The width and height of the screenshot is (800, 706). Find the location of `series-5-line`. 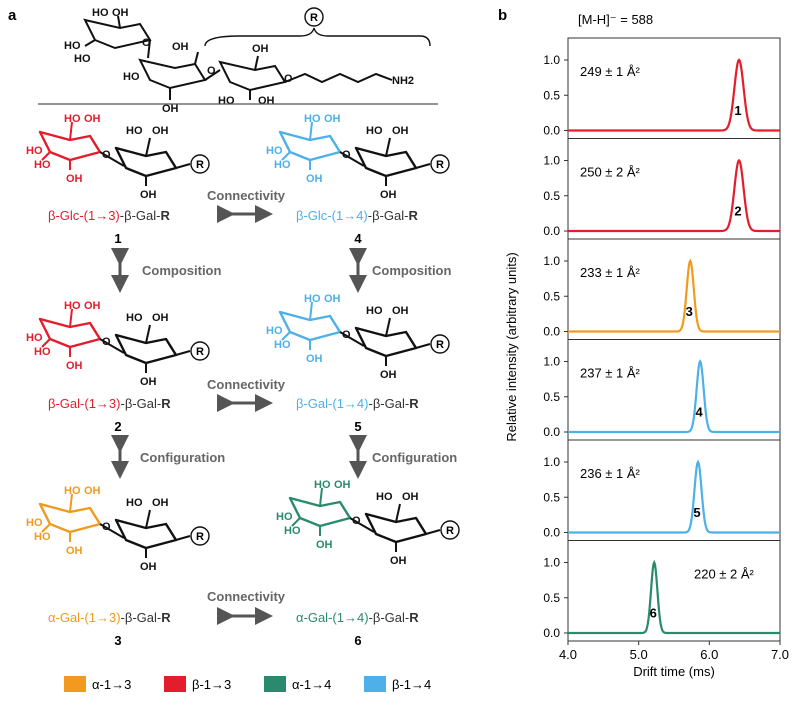

series-5-line is located at coordinates (674, 496).